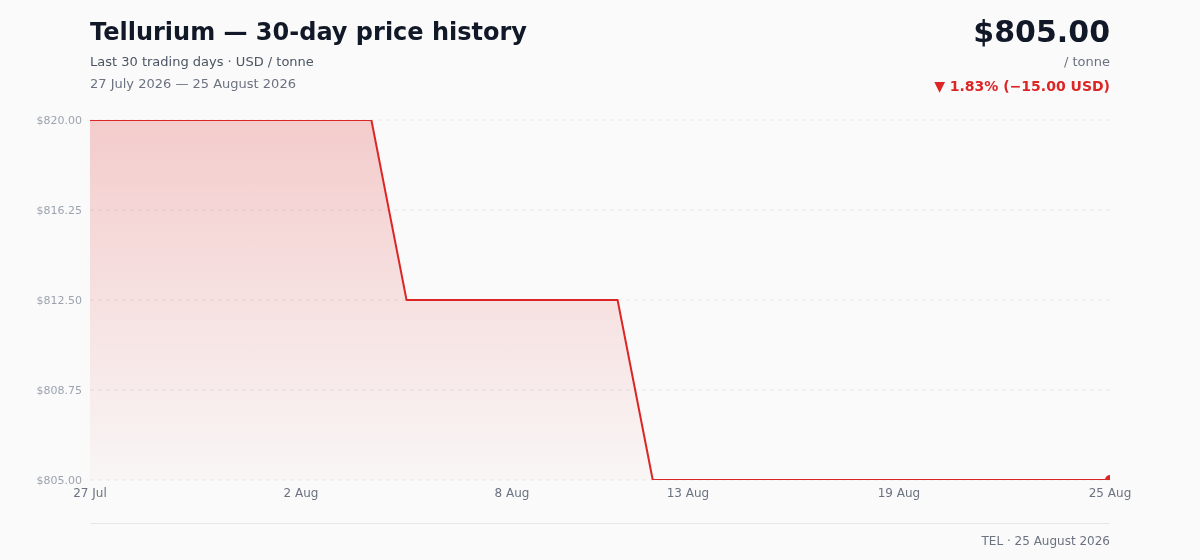 This screenshot has height=560, width=1200. What do you see at coordinates (59, 210) in the screenshot?
I see `y-tick-label: $816.25` at bounding box center [59, 210].